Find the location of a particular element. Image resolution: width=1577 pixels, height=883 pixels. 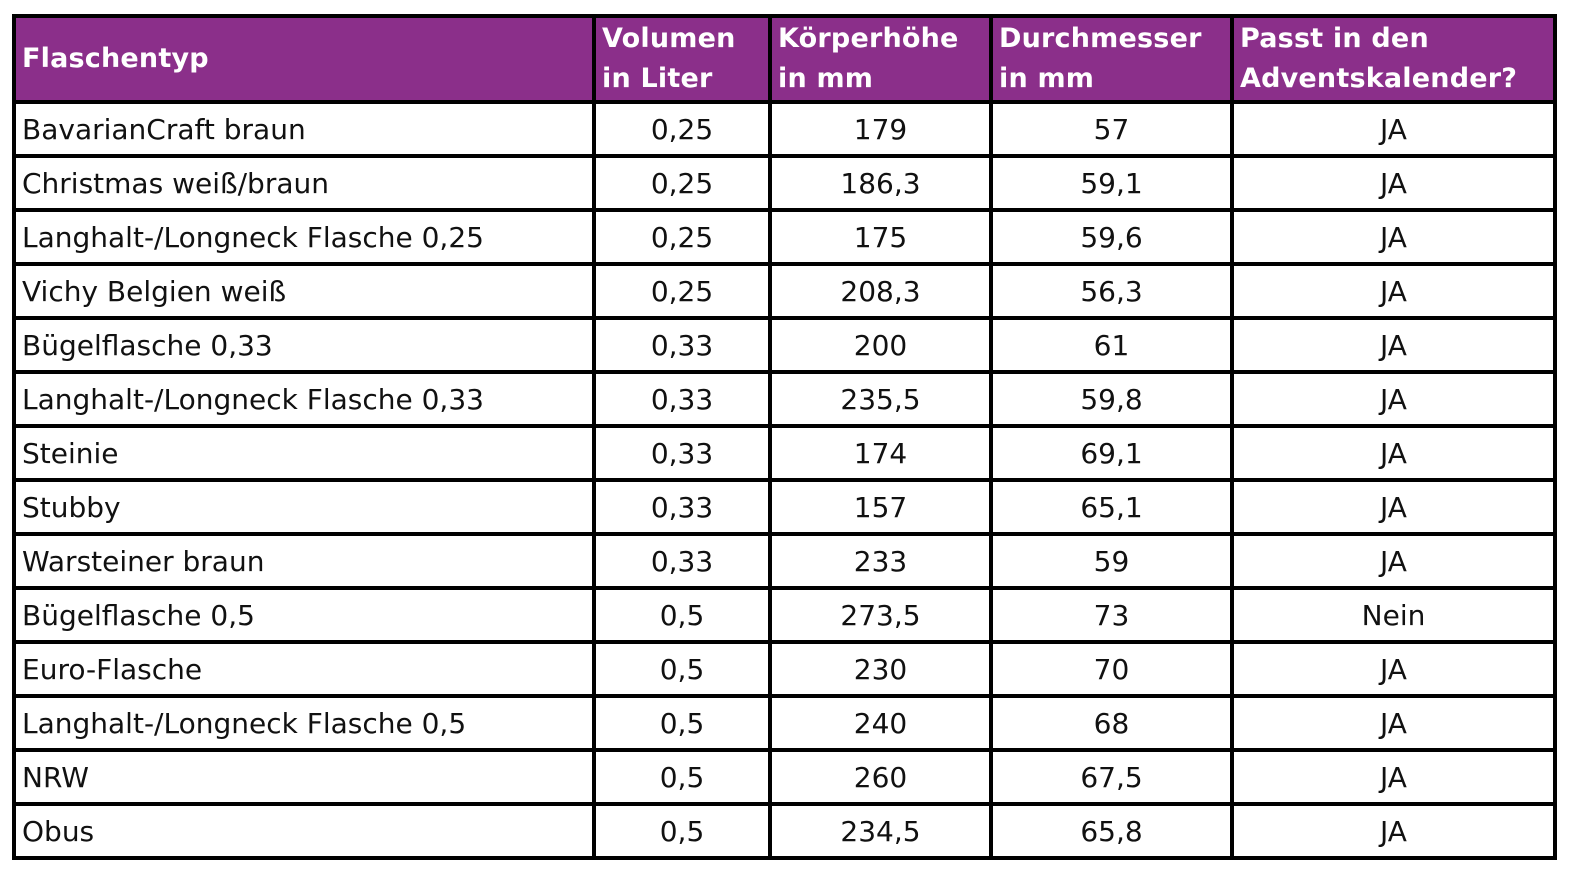

cell-koerperhoehe: 233 is located at coordinates (880, 561).